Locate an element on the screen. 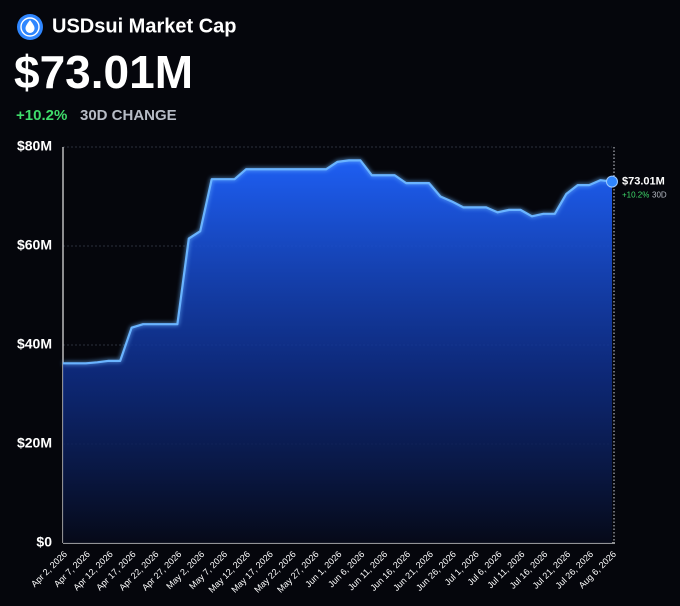 Image resolution: width=680 pixels, height=606 pixels. end-change: +10.2% is located at coordinates (635, 195).